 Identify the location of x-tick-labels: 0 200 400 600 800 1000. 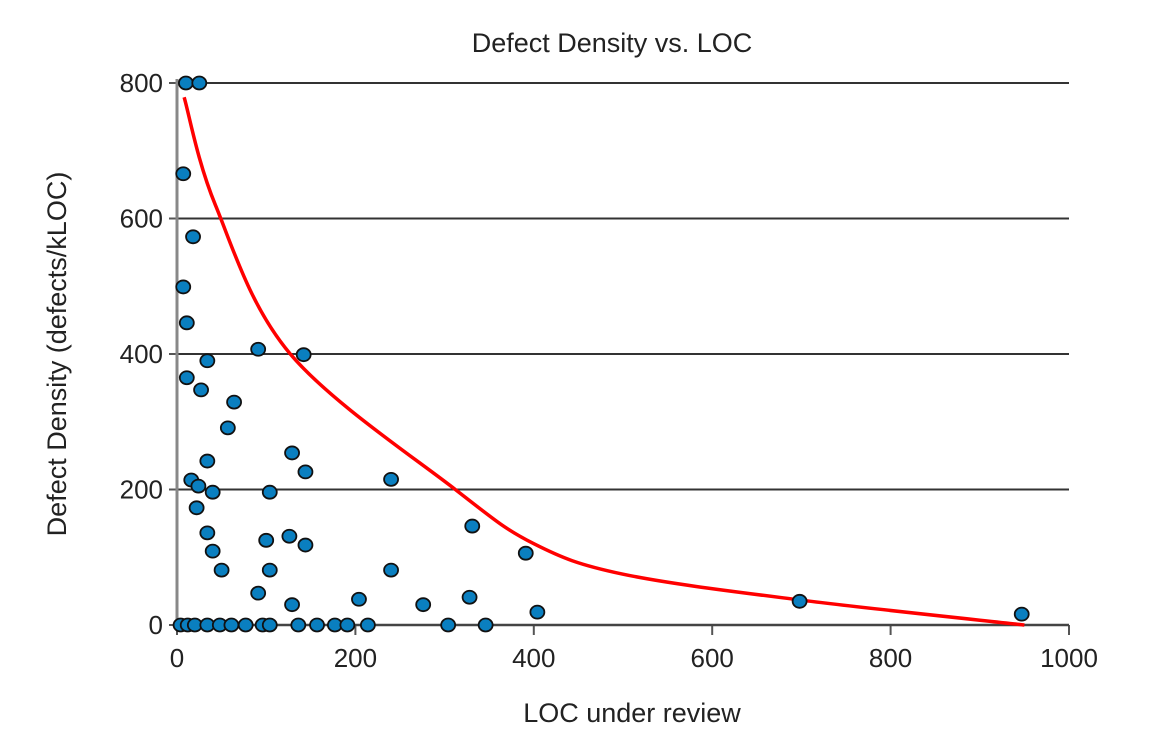
(634, 658).